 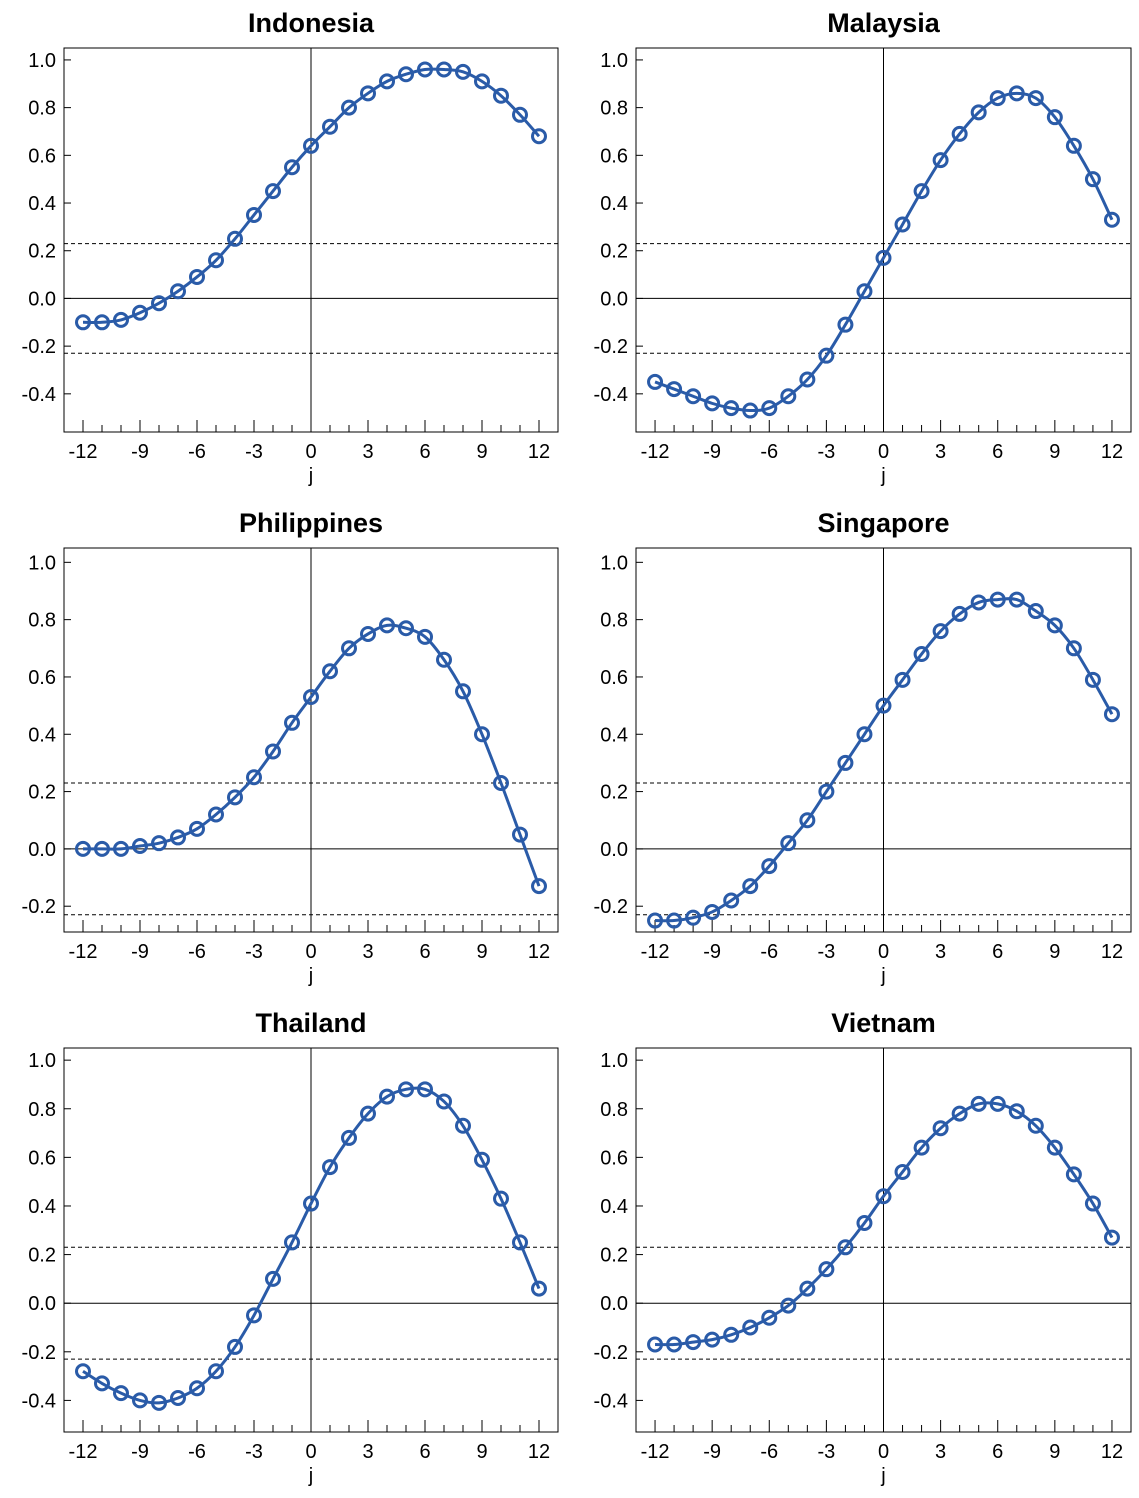 I want to click on x-tick-label: 3, so click(x=940, y=1452).